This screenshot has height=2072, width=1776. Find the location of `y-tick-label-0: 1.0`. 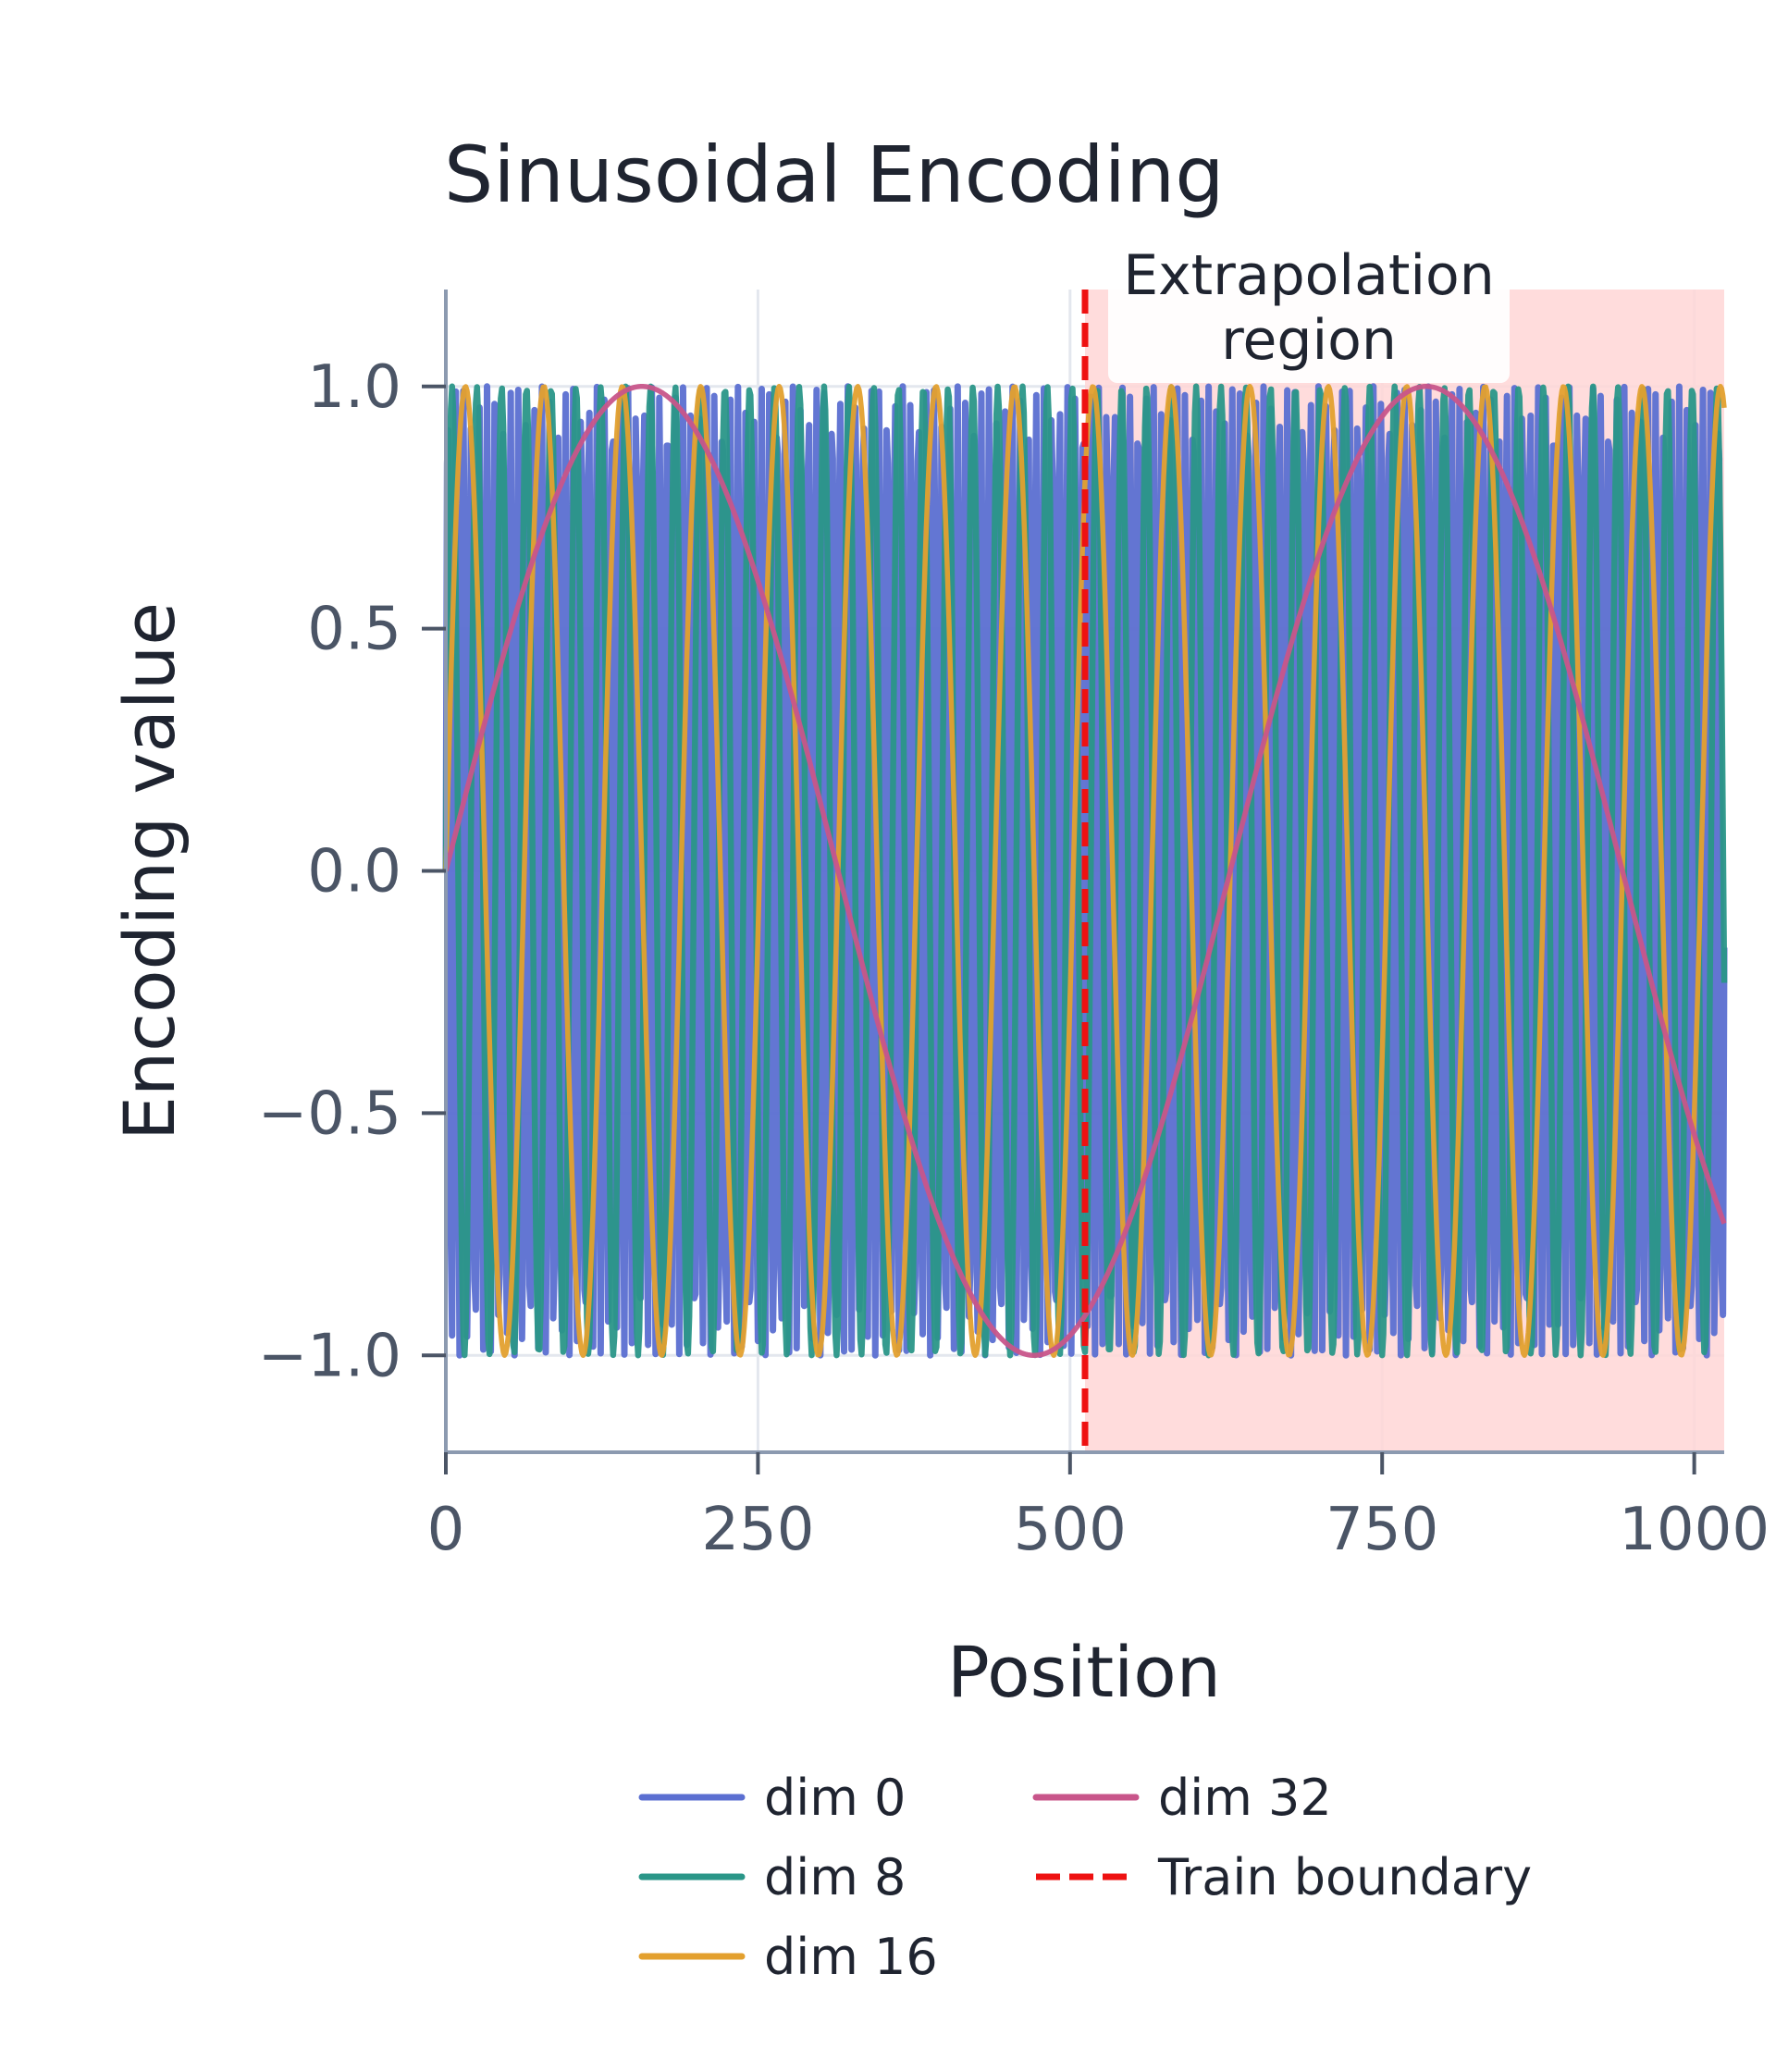

y-tick-label-0: 1.0 is located at coordinates (354, 388).